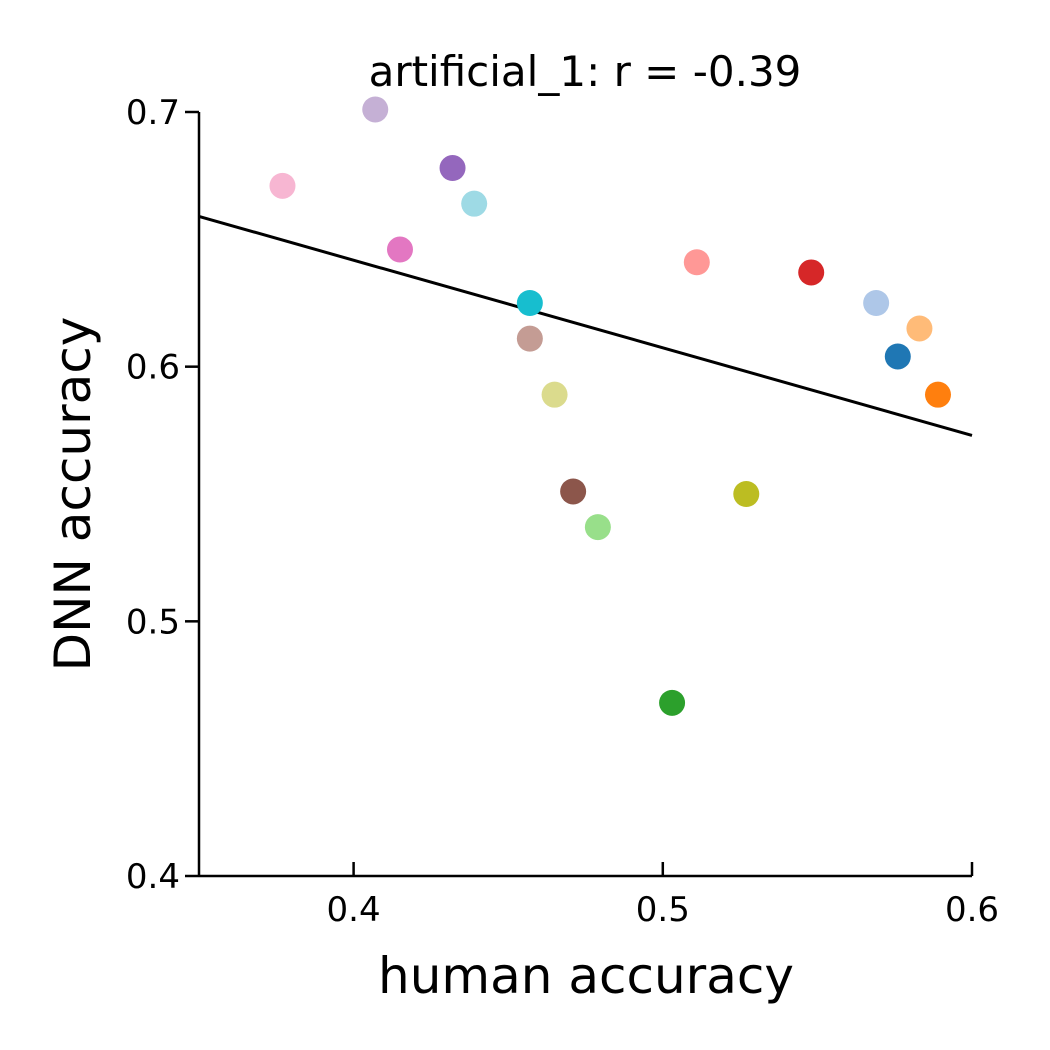 The height and width of the screenshot is (1050, 1050). What do you see at coordinates (153, 368) in the screenshot?
I see `y-tick-label: 0.6` at bounding box center [153, 368].